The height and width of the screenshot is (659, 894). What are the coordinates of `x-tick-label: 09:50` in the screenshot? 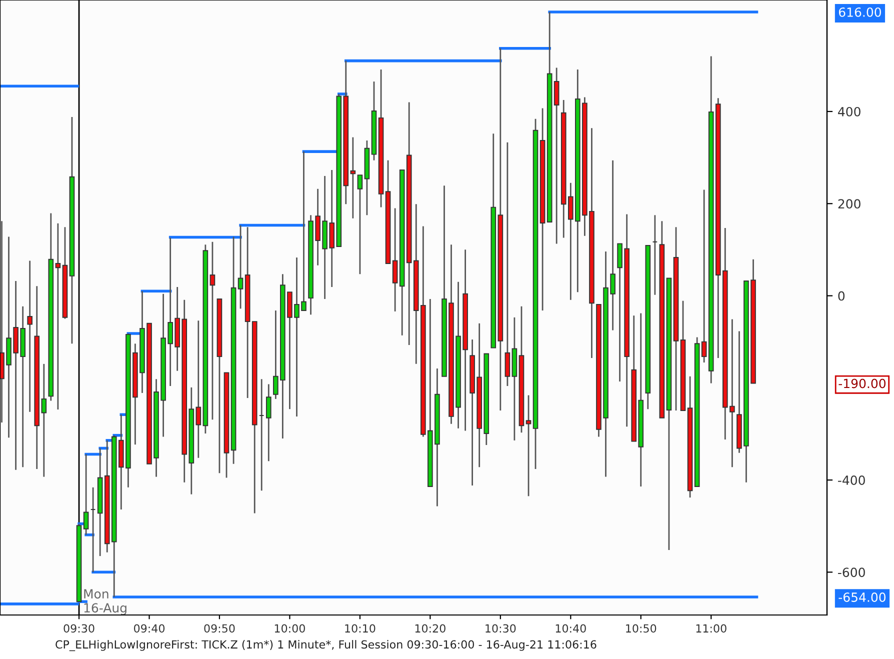 It's located at (219, 628).